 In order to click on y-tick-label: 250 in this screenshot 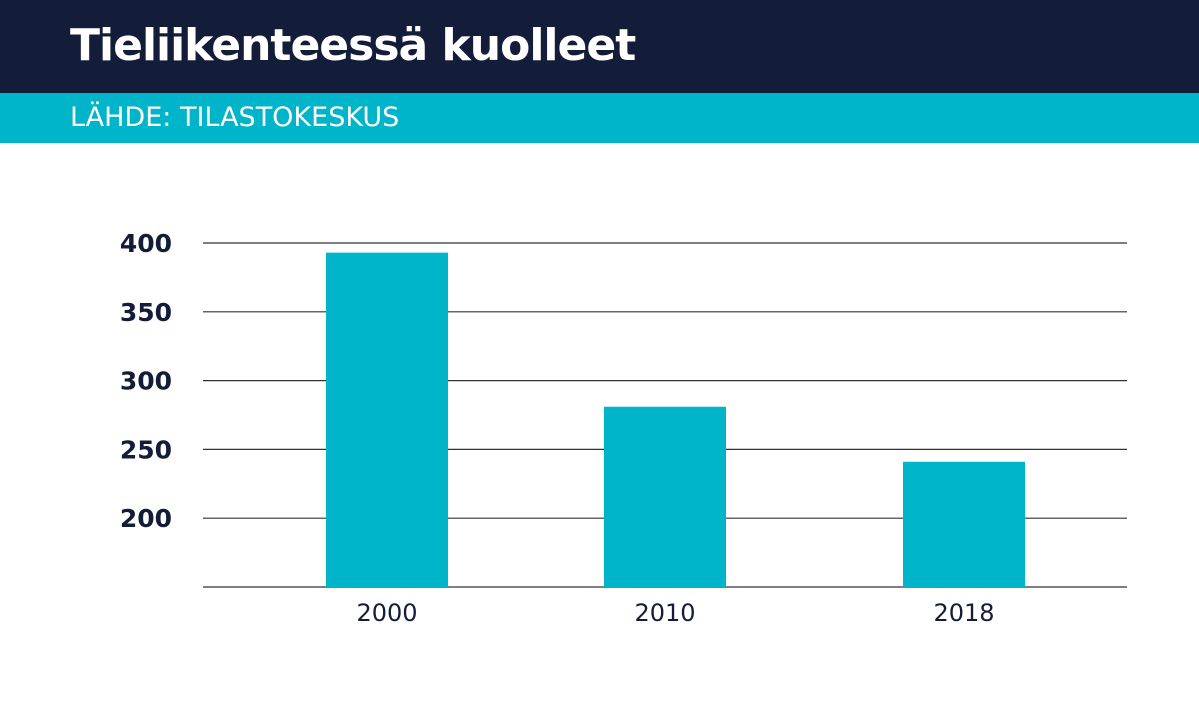, I will do `click(146, 449)`.